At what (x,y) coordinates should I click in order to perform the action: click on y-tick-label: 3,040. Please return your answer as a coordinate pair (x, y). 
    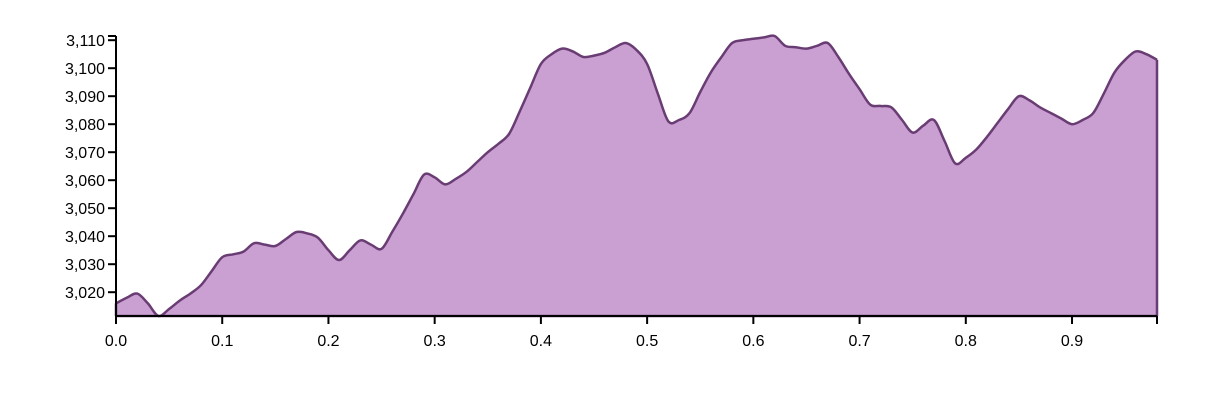
    Looking at the image, I should click on (85, 237).